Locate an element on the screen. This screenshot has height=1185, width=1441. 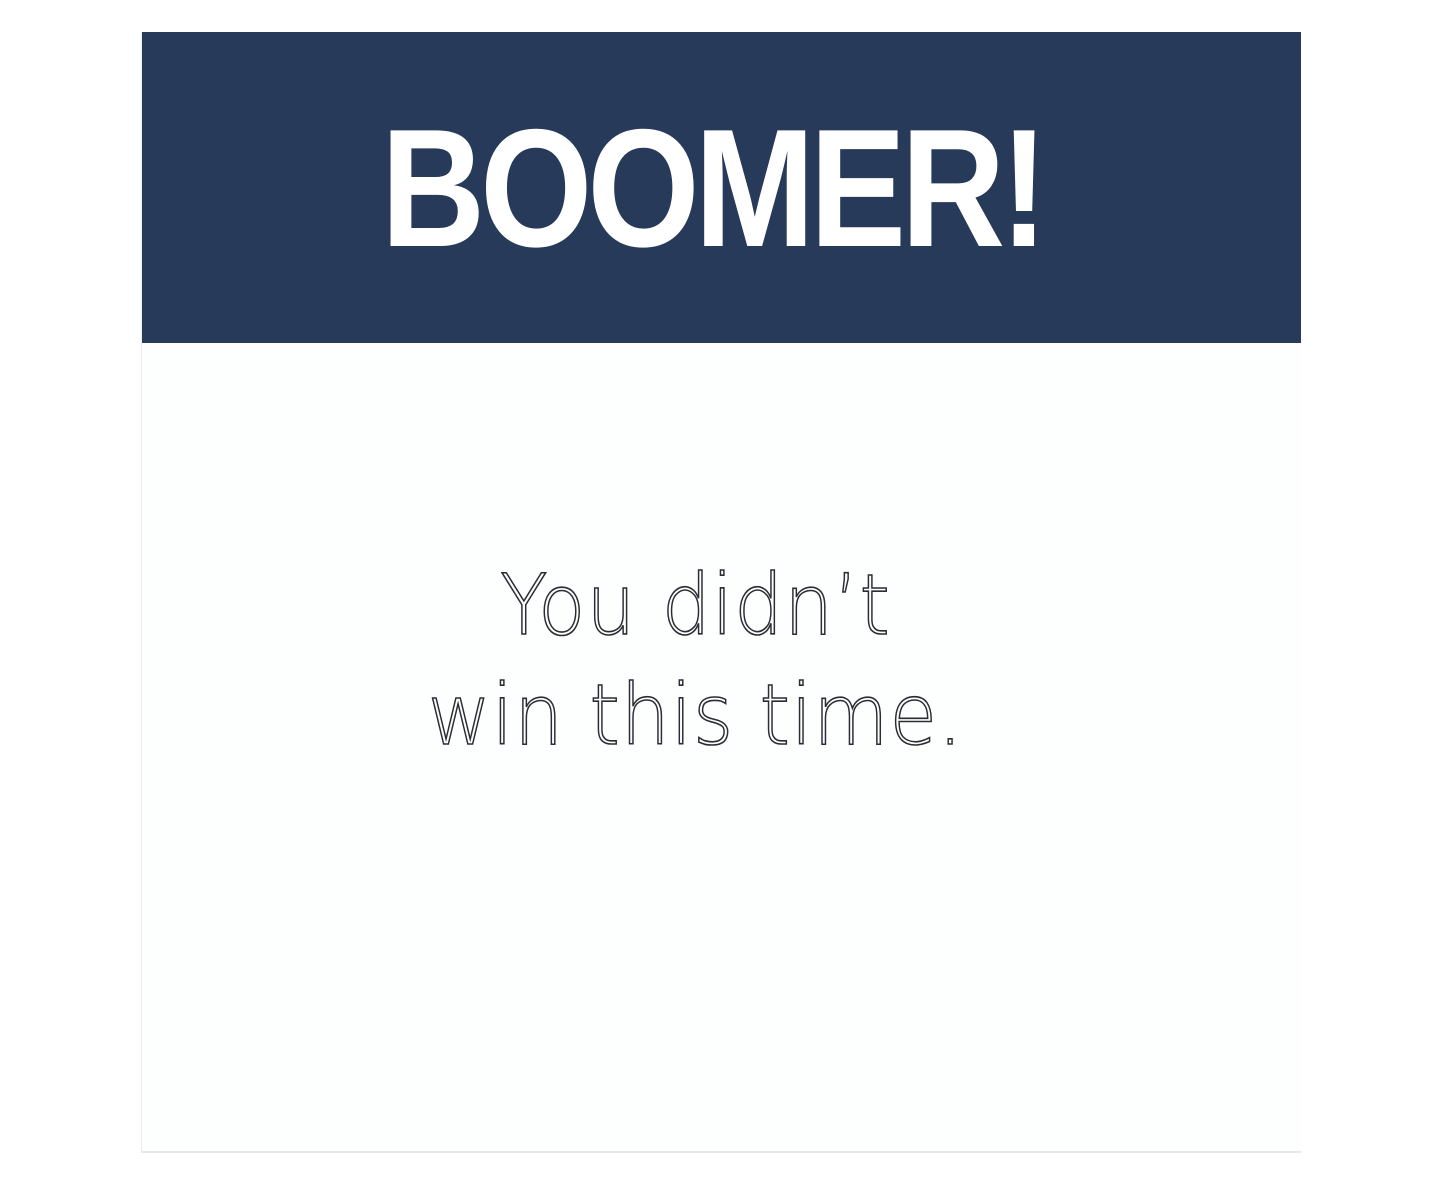
result-message: You didn’t win this time. is located at coordinates (695, 660).